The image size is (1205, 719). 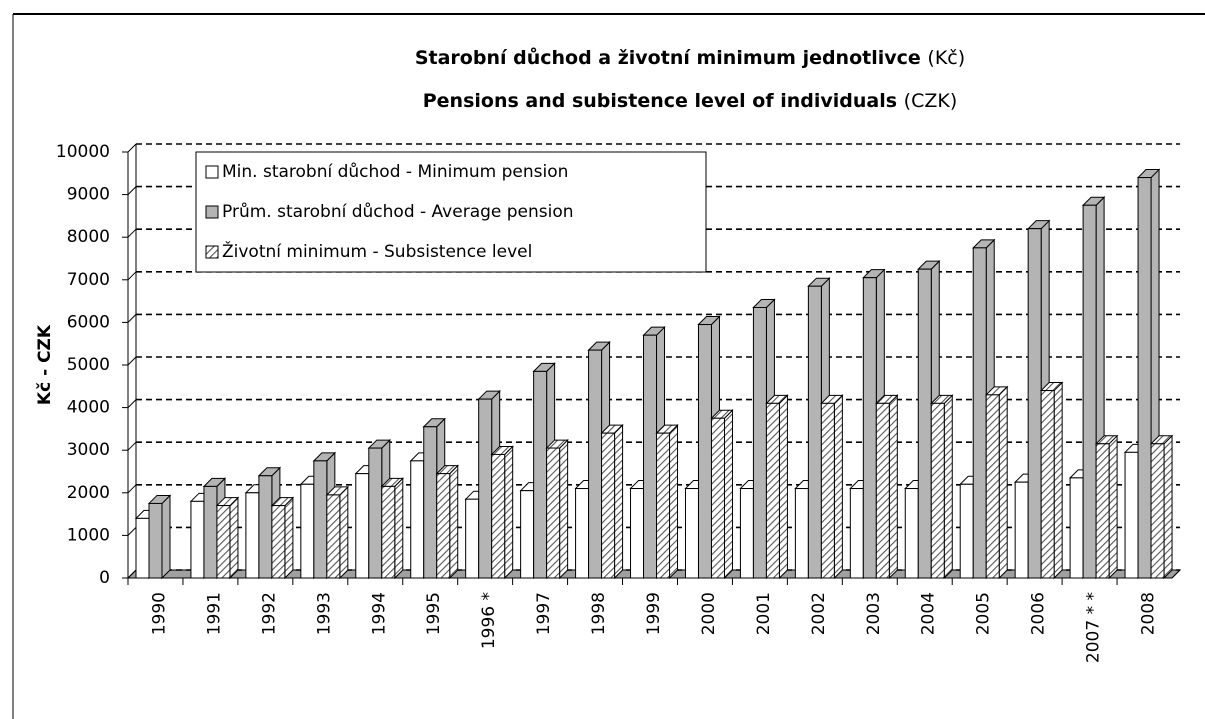 What do you see at coordinates (929, 613) in the screenshot?
I see `x-tick-label: 2004` at bounding box center [929, 613].